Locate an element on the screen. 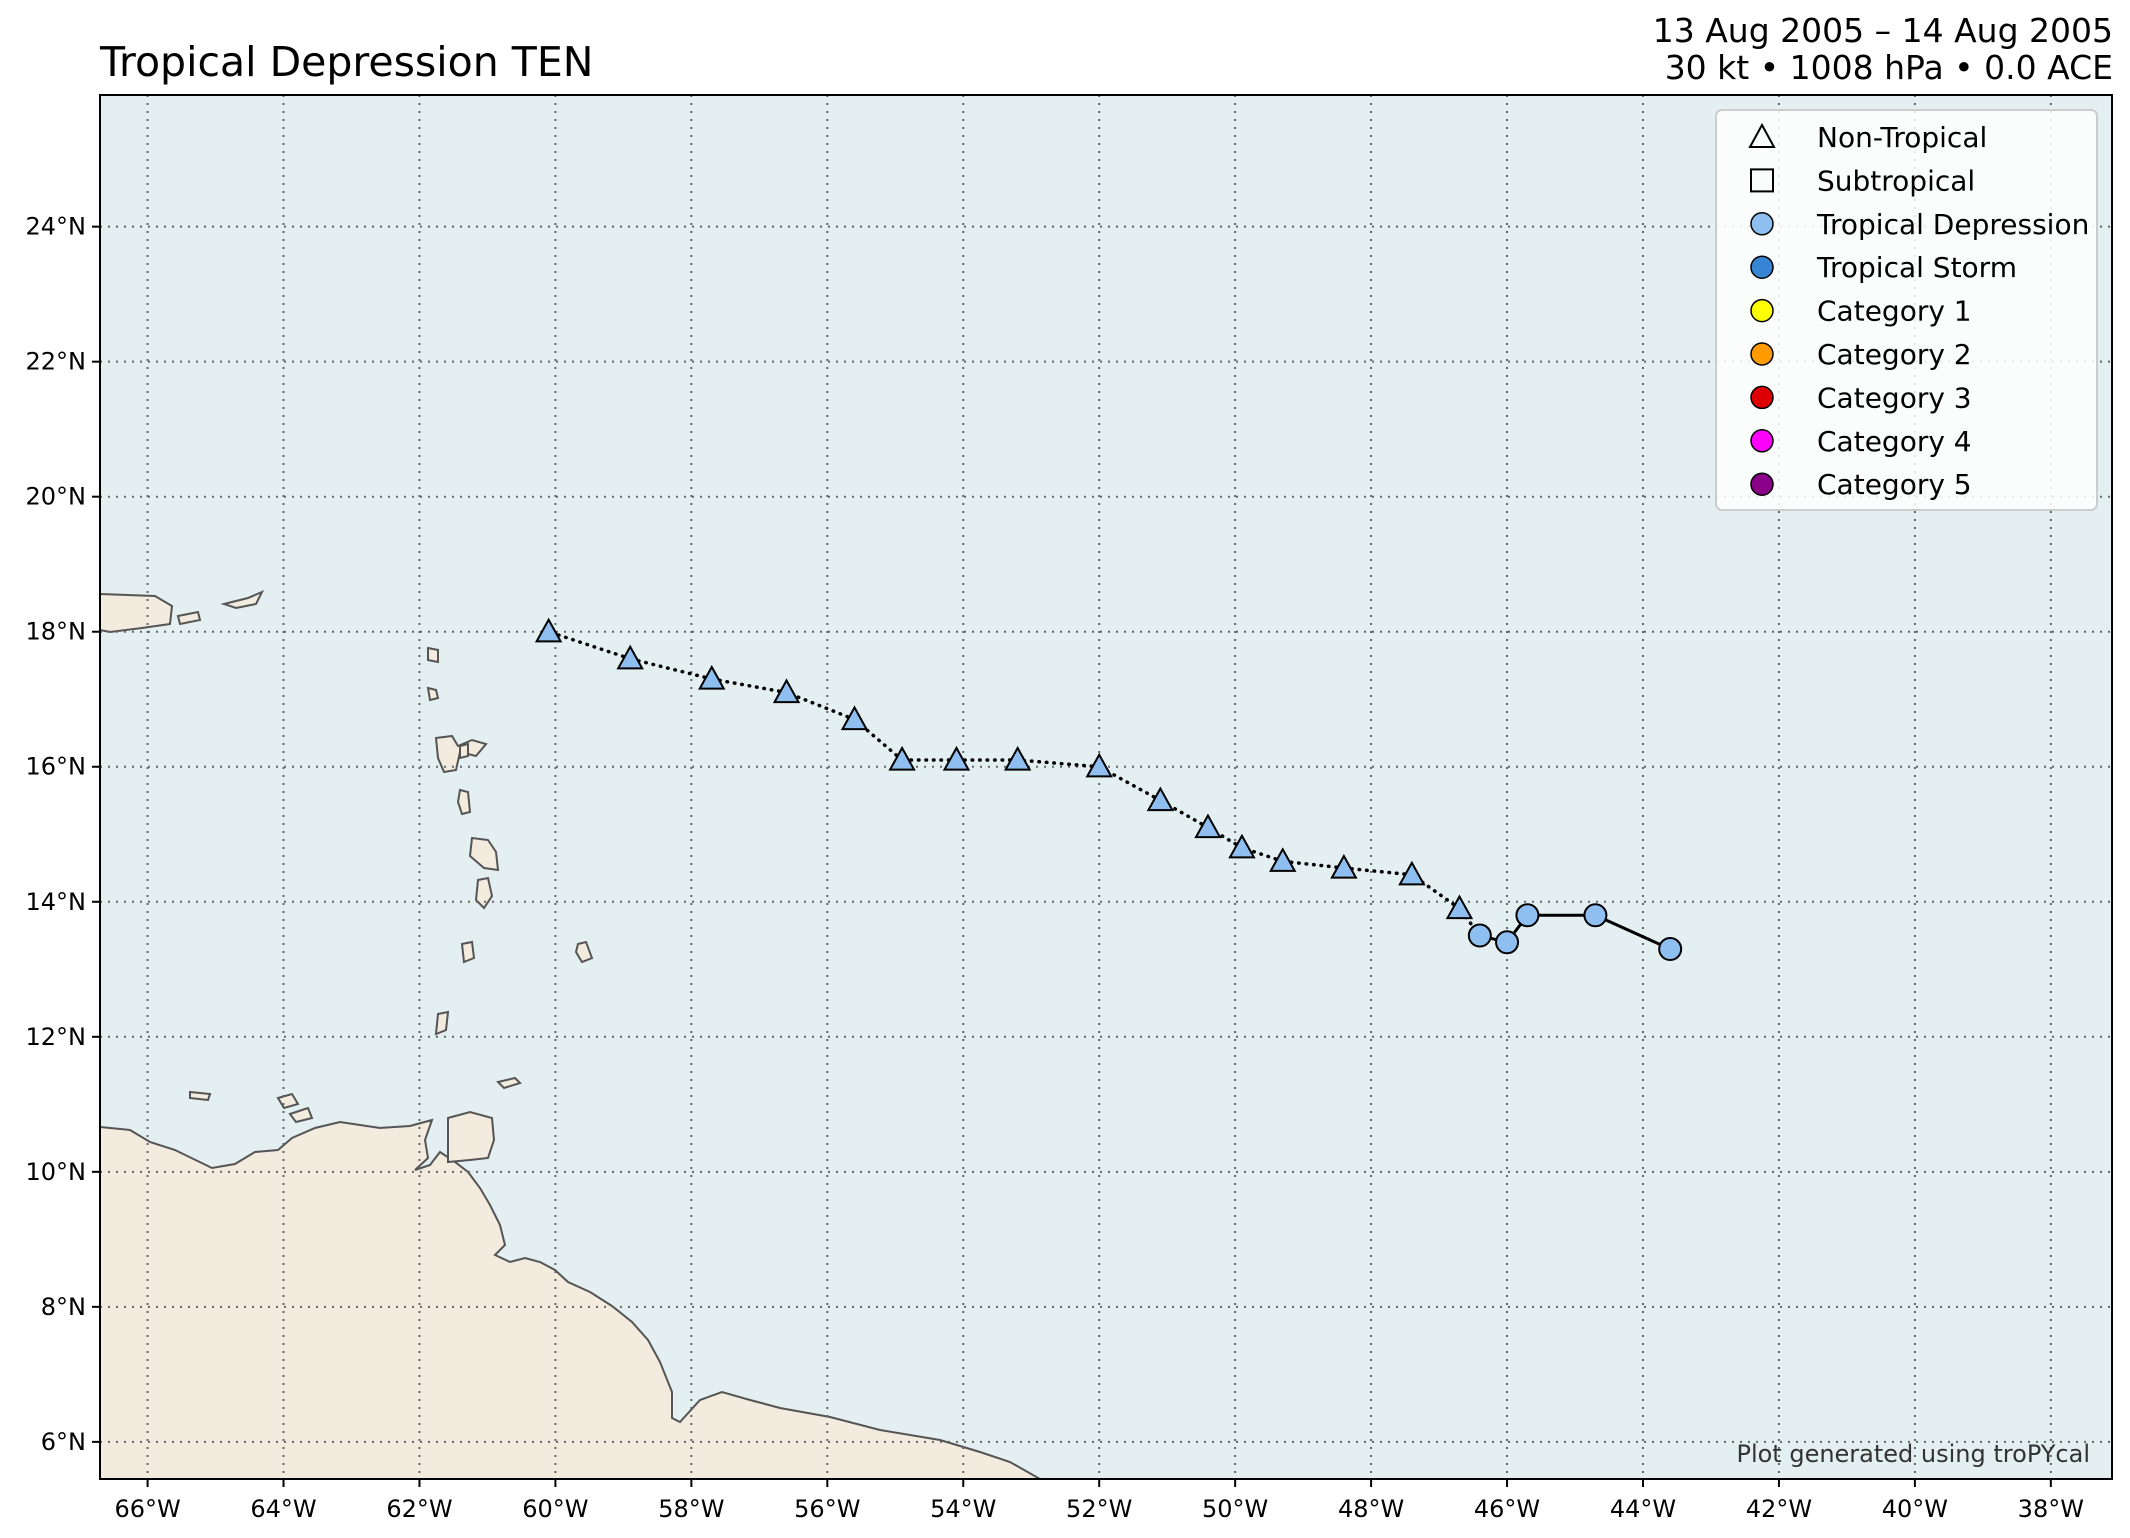 Image resolution: width=2130 pixels, height=1538 pixels. lon-tick-label: 50°W is located at coordinates (1235, 1509).